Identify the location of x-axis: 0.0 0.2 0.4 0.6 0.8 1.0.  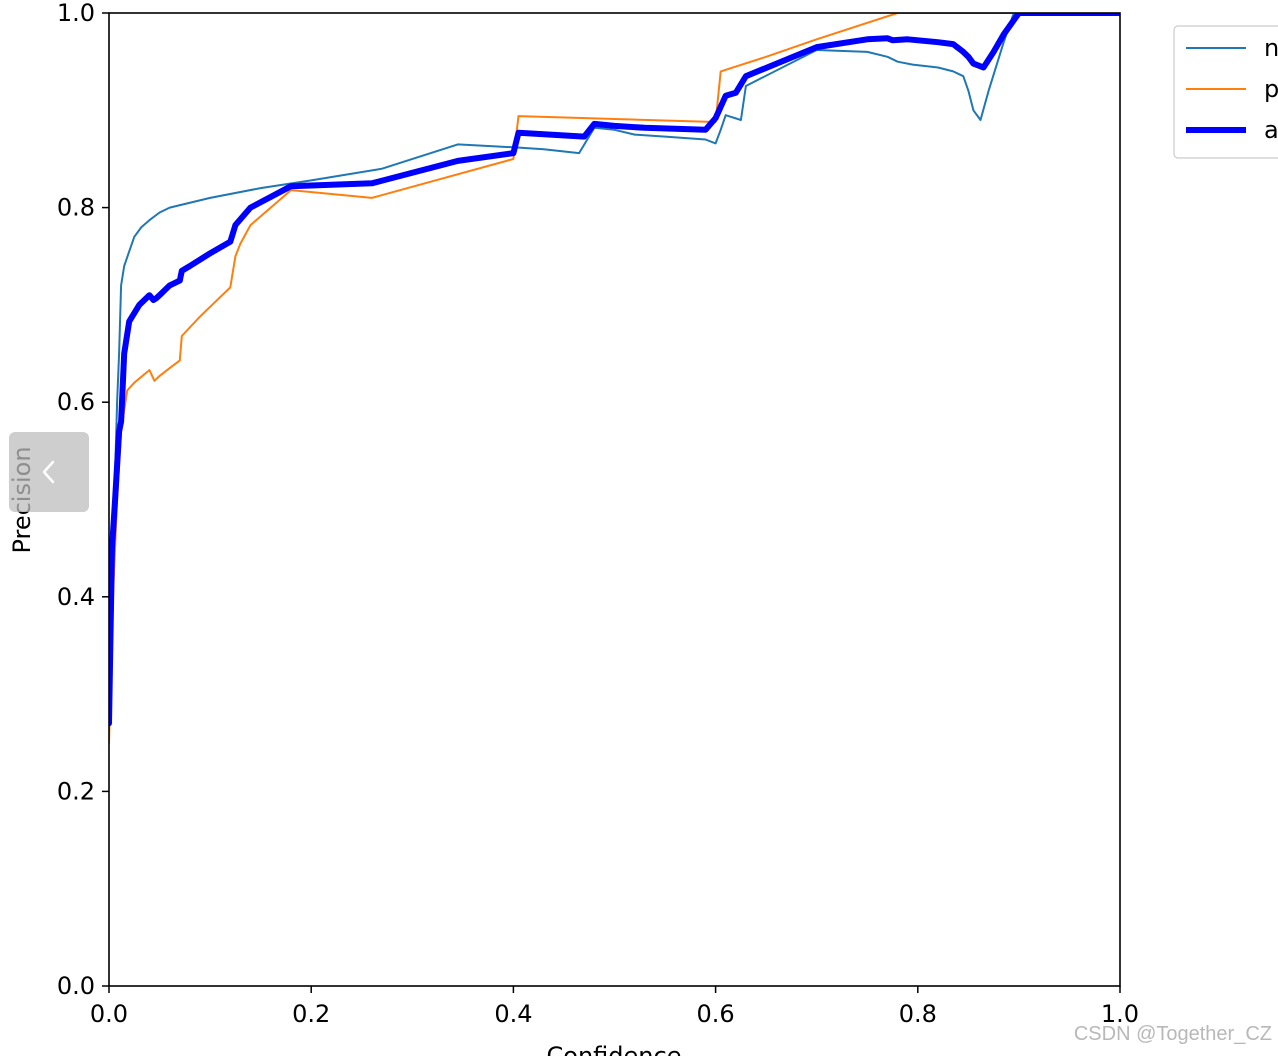
(614, 1007).